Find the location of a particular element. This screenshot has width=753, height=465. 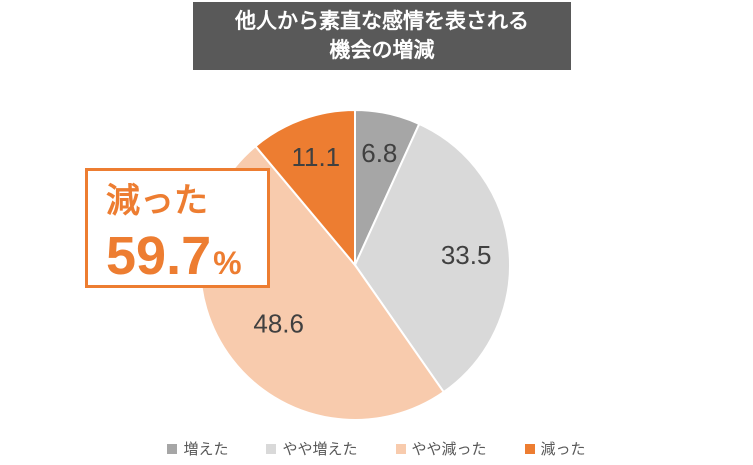

chart-title: 他人から素直な感情を表される 機会の増減 is located at coordinates (382, 36).